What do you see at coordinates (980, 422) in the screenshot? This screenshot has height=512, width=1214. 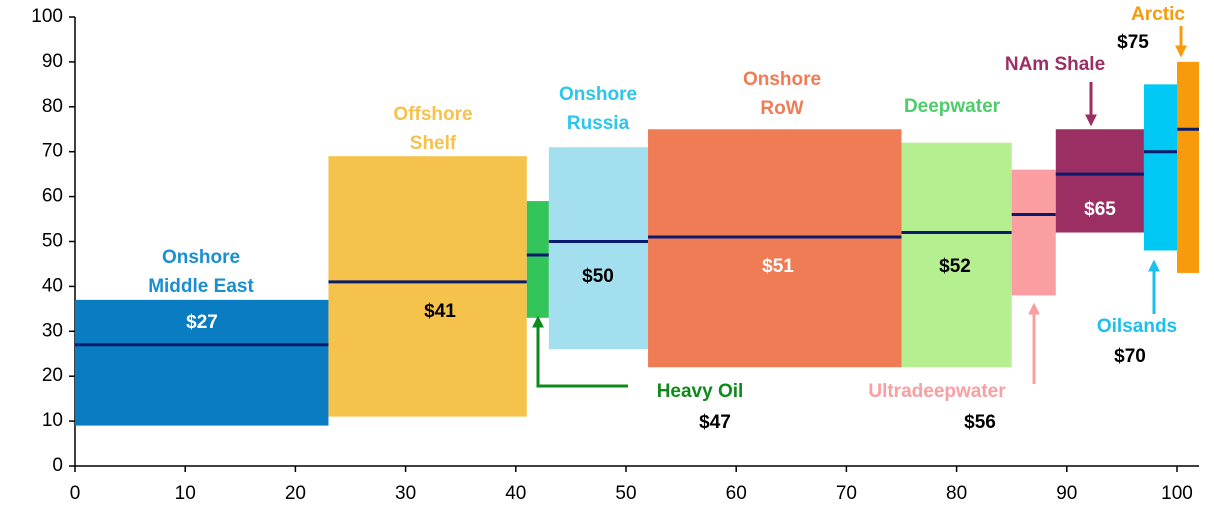 I see `value-label: $56` at bounding box center [980, 422].